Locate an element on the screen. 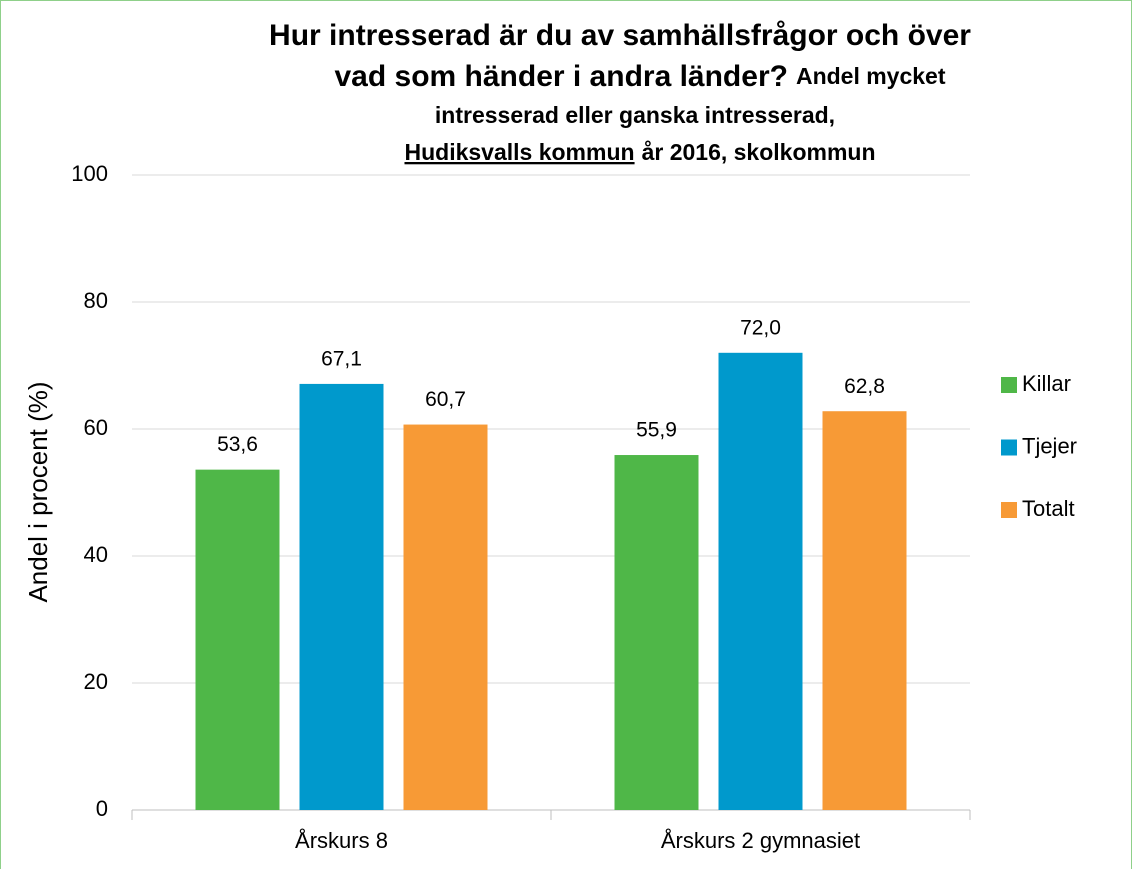  chart-subtitle: intresserad eller ganska intresserad, is located at coordinates (635, 115).